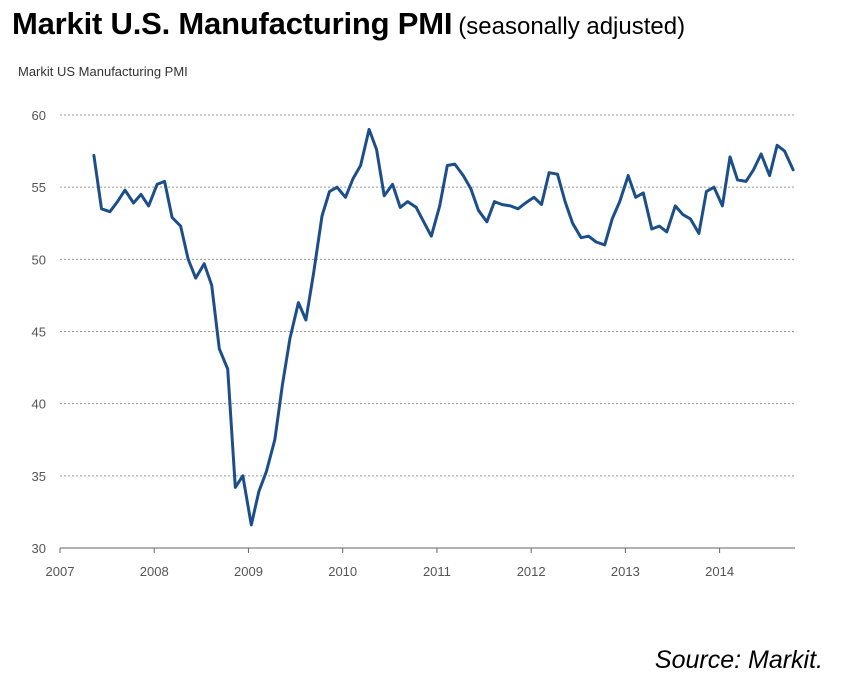 This screenshot has height=683, width=845. Describe the element at coordinates (572, 26) in the screenshot. I see `chart-subtitle: (seasonally adjusted)` at that location.